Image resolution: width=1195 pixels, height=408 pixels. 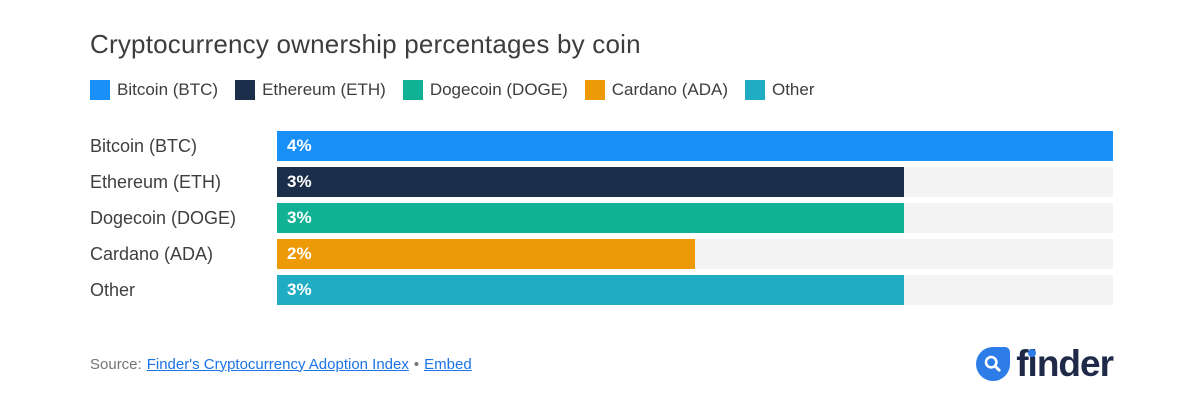 I want to click on legend-label: Other, so click(x=793, y=89).